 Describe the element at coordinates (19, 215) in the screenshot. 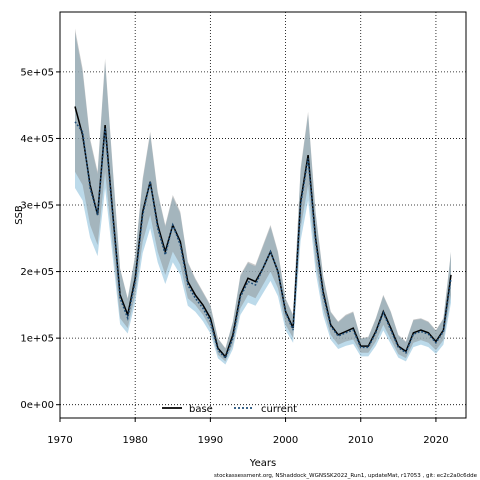

I see `y-axis-title: SSB` at that location.